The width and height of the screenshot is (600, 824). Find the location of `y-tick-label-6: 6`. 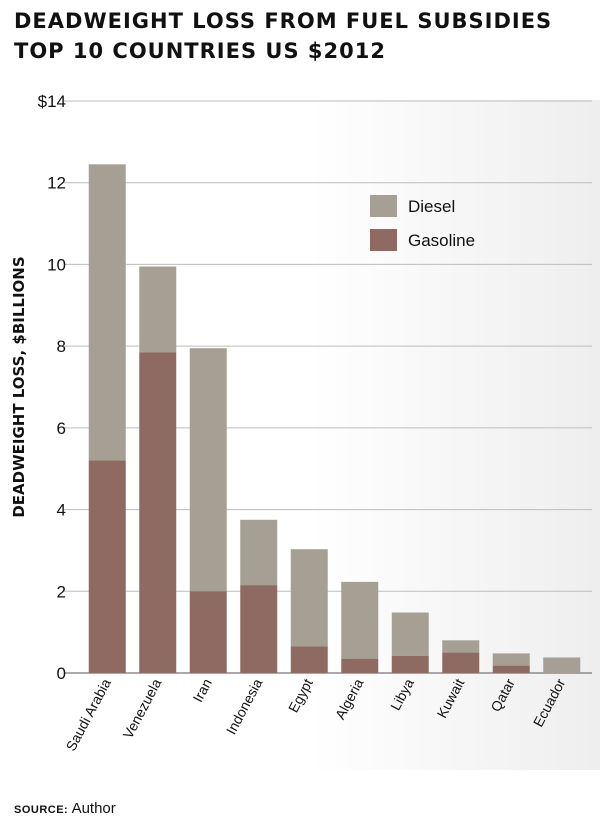

y-tick-label-6: 6 is located at coordinates (61, 428).